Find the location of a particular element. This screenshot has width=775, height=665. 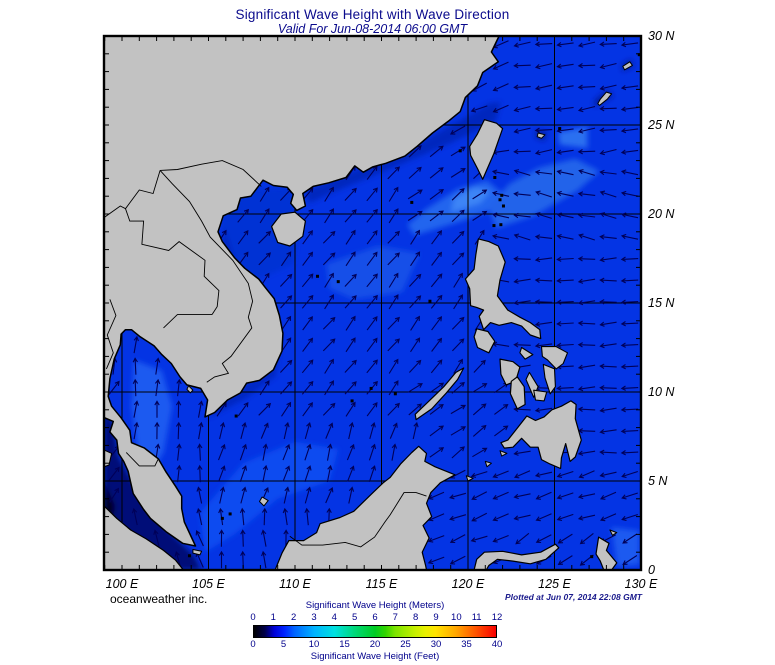

meters-tick: 4 is located at coordinates (334, 617).